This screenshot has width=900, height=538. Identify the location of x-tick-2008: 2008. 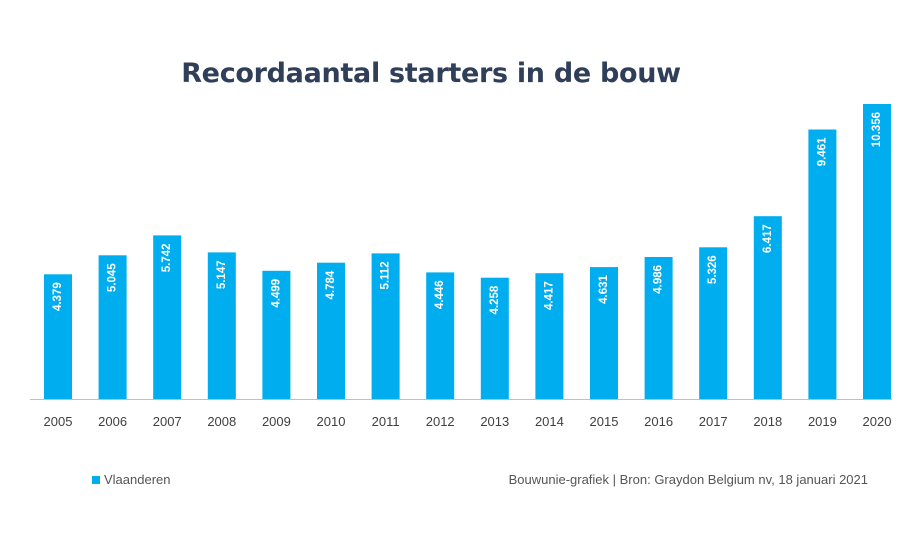
(221, 421).